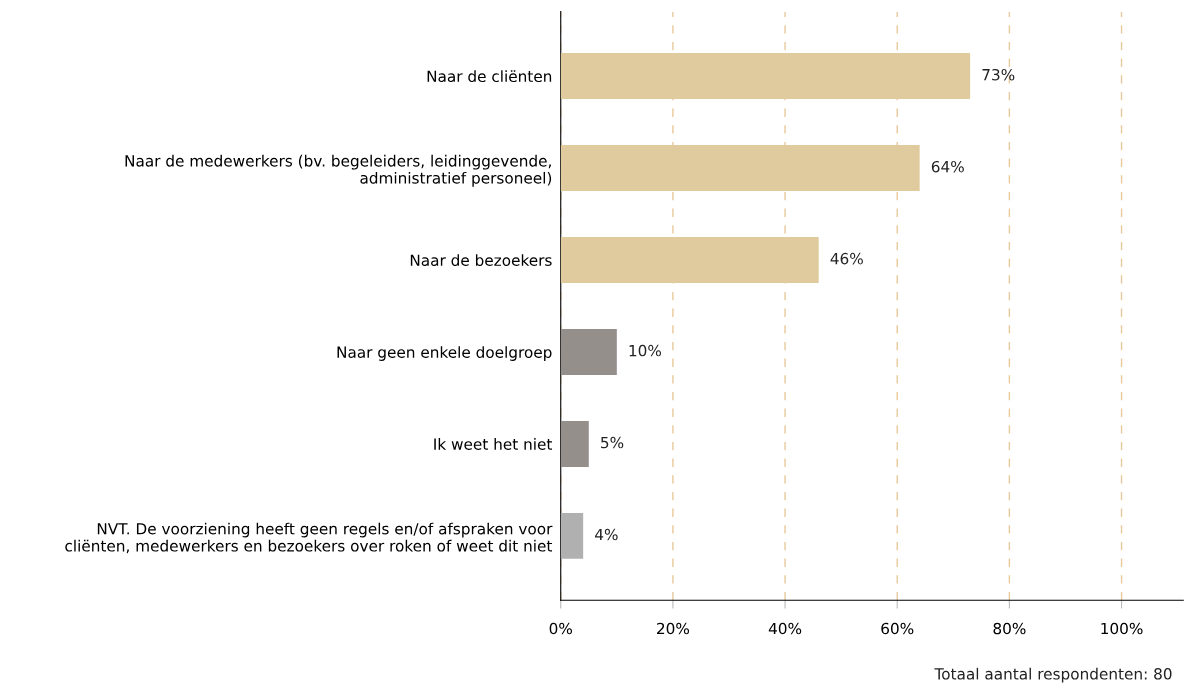 The image size is (1188, 686). What do you see at coordinates (673, 628) in the screenshot?
I see `x-tick-label: 20%` at bounding box center [673, 628].